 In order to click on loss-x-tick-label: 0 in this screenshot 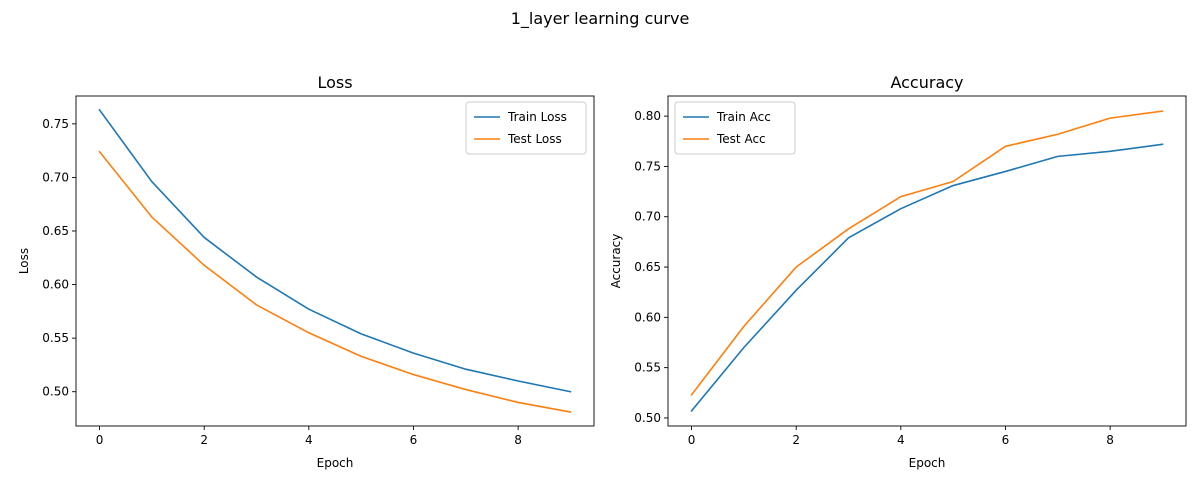, I will do `click(100, 440)`.